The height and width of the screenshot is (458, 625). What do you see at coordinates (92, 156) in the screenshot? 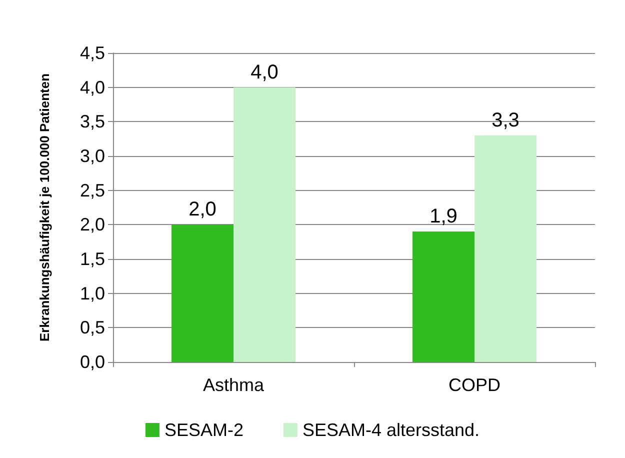
I see `y-tick-label: 3,0` at bounding box center [92, 156].